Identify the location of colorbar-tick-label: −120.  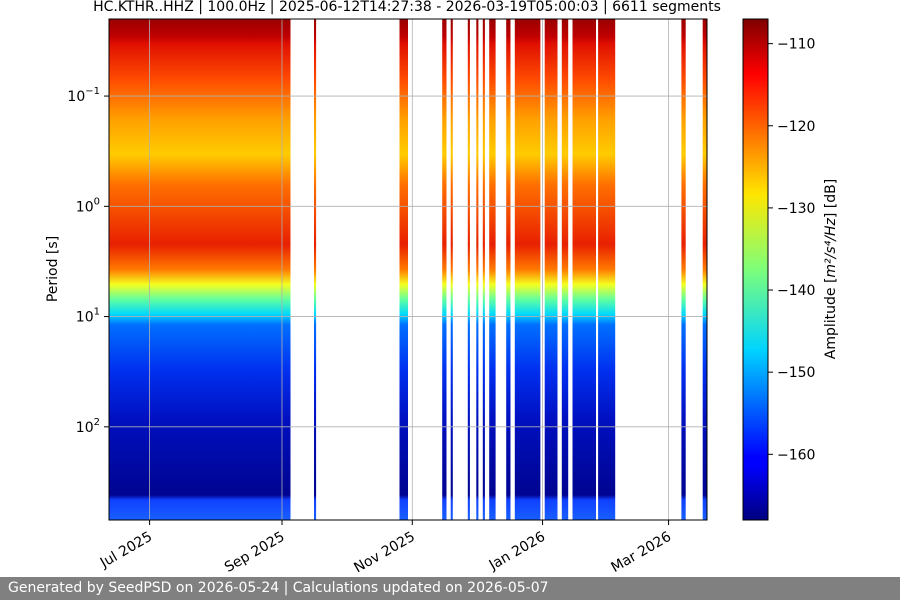
(796, 127).